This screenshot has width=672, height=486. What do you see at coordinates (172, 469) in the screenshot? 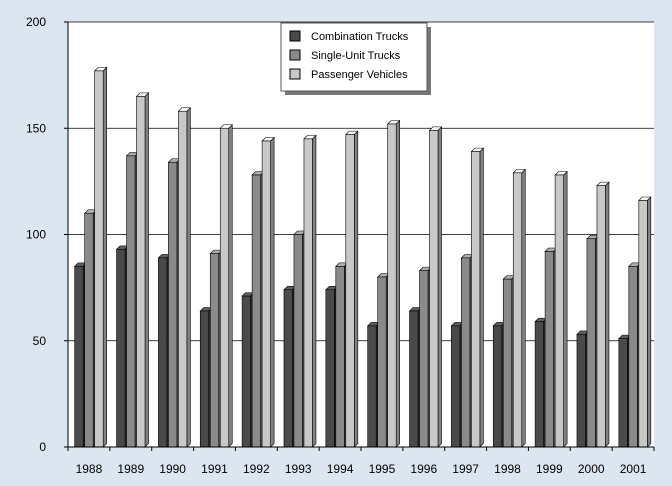
I see `x-tick-label-1990: 1990` at bounding box center [172, 469].